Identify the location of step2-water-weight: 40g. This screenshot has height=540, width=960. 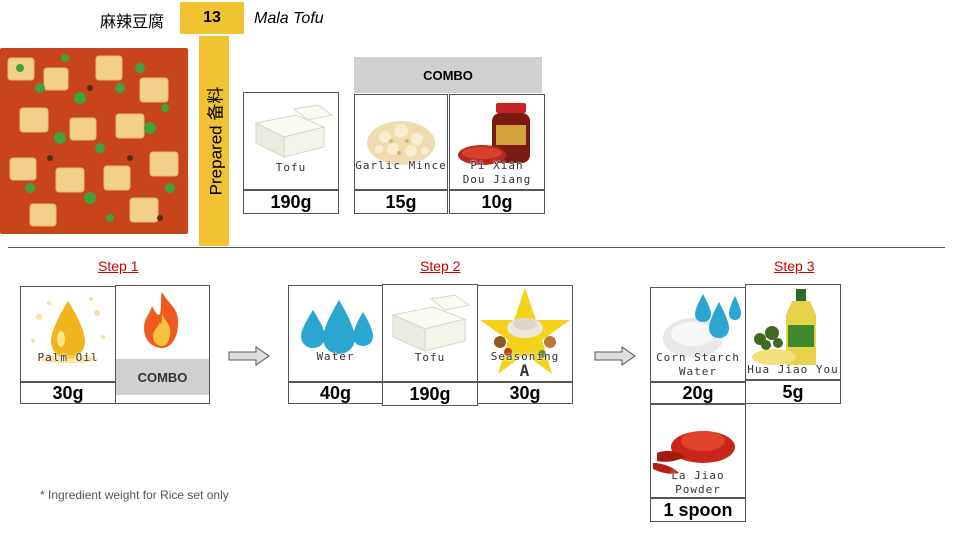
(335, 393).